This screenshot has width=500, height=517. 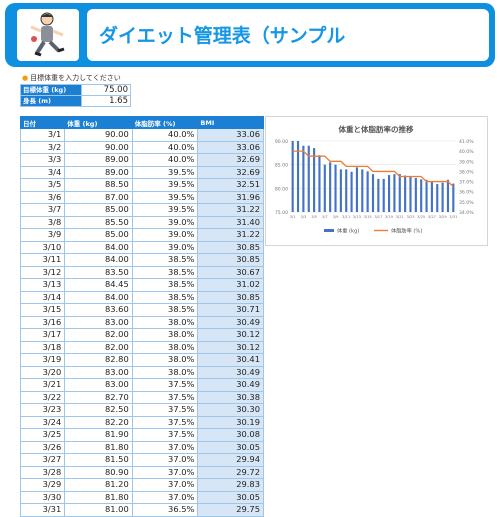 I want to click on cell-date: 3/1, so click(x=42, y=135).